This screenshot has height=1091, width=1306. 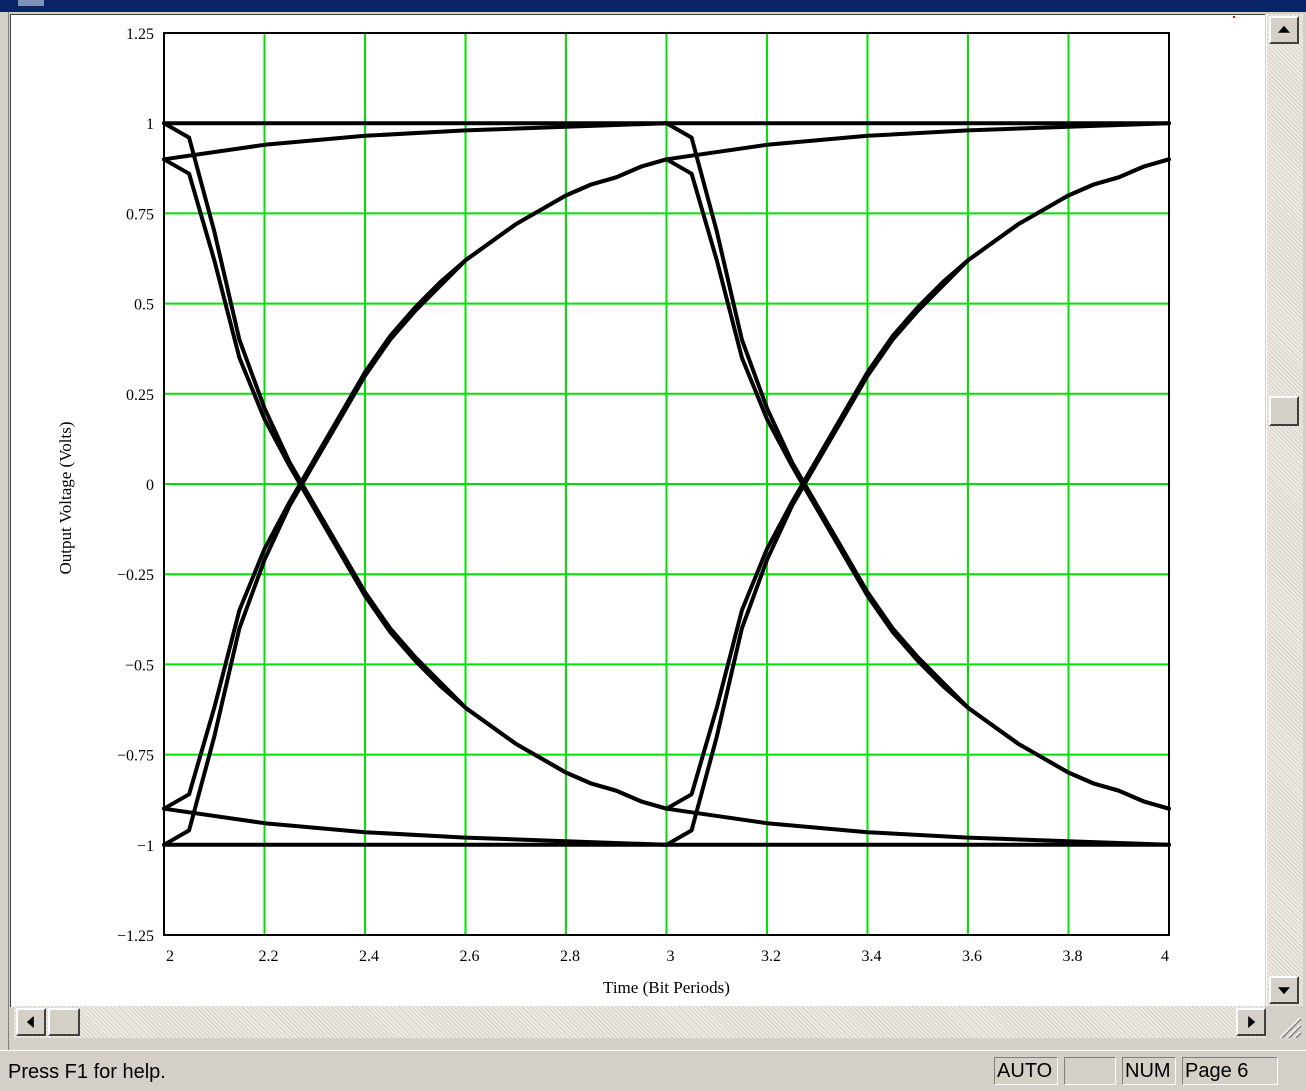 I want to click on y-tick-label: 1, so click(x=150, y=124).